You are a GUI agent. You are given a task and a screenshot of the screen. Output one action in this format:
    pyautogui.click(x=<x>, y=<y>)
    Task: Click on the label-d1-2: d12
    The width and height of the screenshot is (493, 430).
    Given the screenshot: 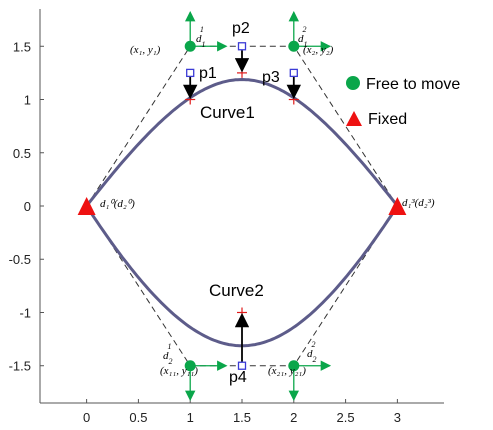 What is the action you would take?
    pyautogui.click(x=303, y=37)
    